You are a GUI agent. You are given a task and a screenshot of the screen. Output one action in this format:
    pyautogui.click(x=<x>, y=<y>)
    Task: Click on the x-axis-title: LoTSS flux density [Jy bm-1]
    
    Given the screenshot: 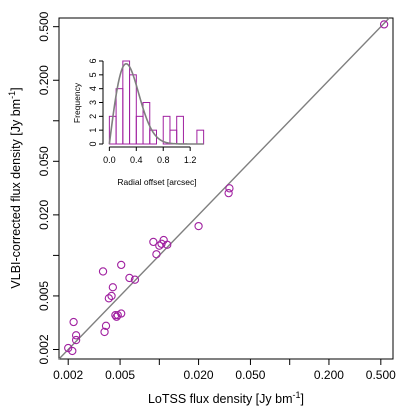 What is the action you would take?
    pyautogui.click(x=226, y=398)
    